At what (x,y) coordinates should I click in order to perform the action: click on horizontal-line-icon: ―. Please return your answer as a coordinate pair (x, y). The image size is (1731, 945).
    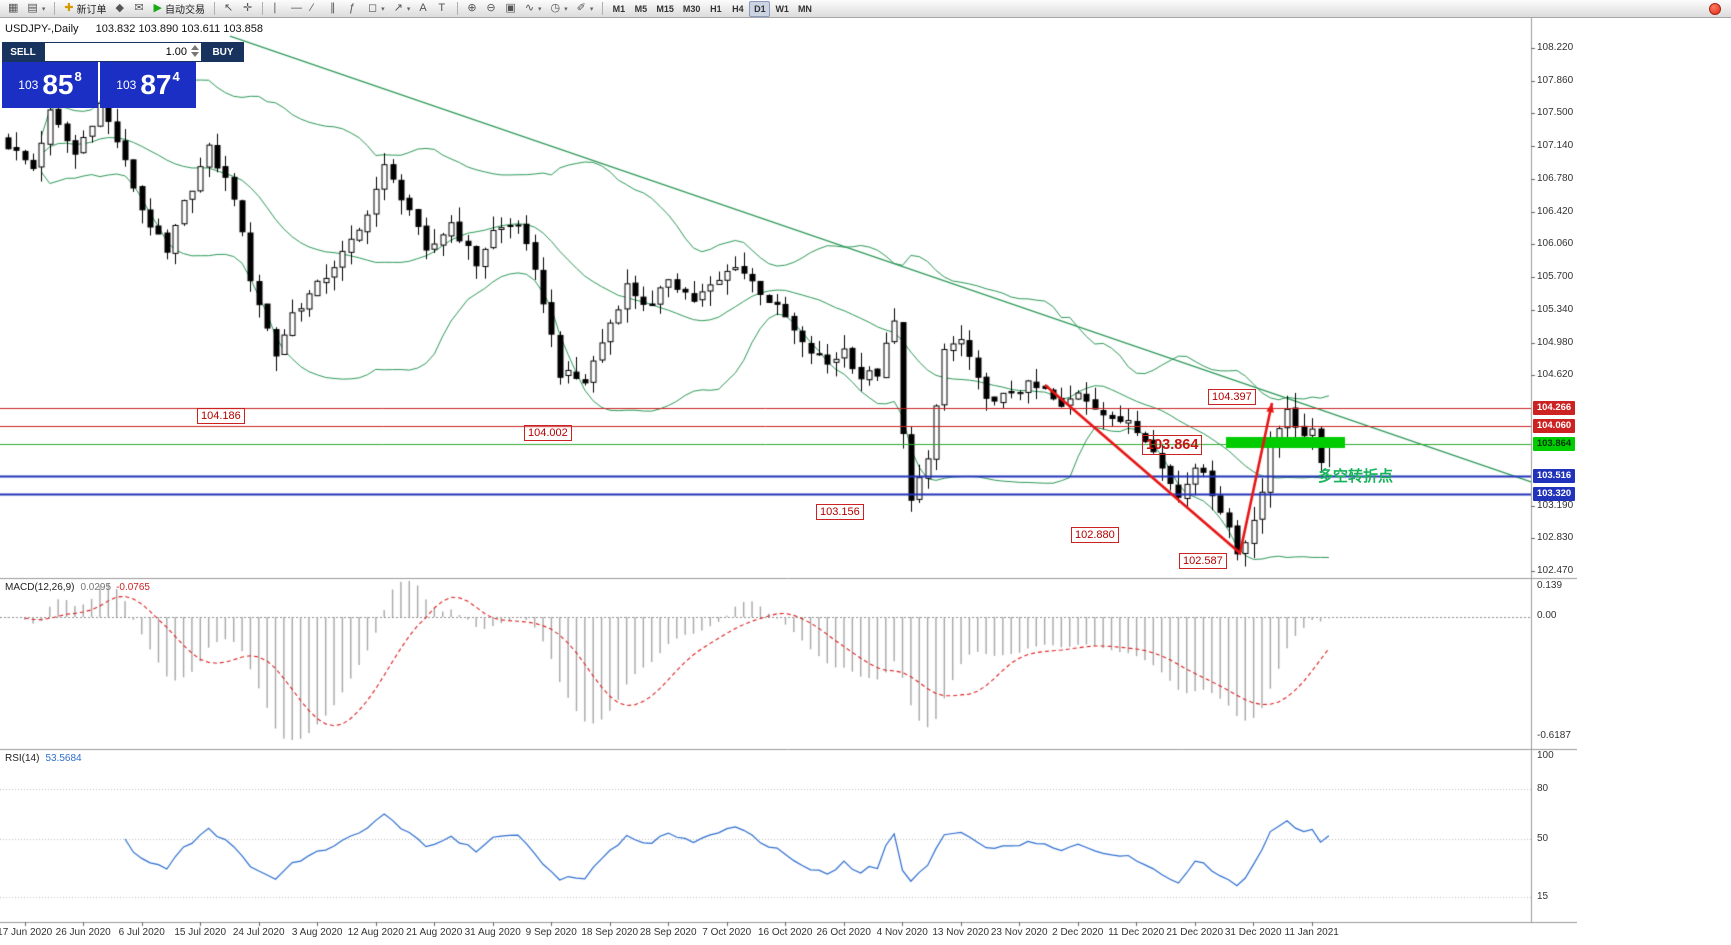
    Looking at the image, I should click on (296, 9).